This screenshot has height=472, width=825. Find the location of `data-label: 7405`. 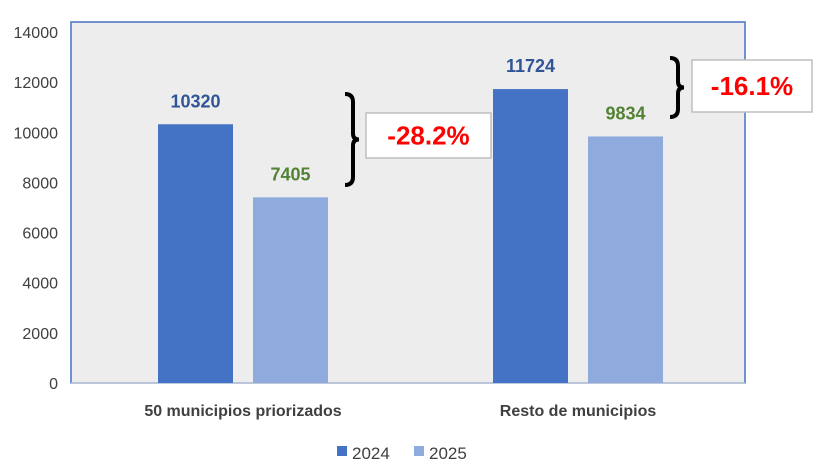

data-label: 7405 is located at coordinates (290, 174).